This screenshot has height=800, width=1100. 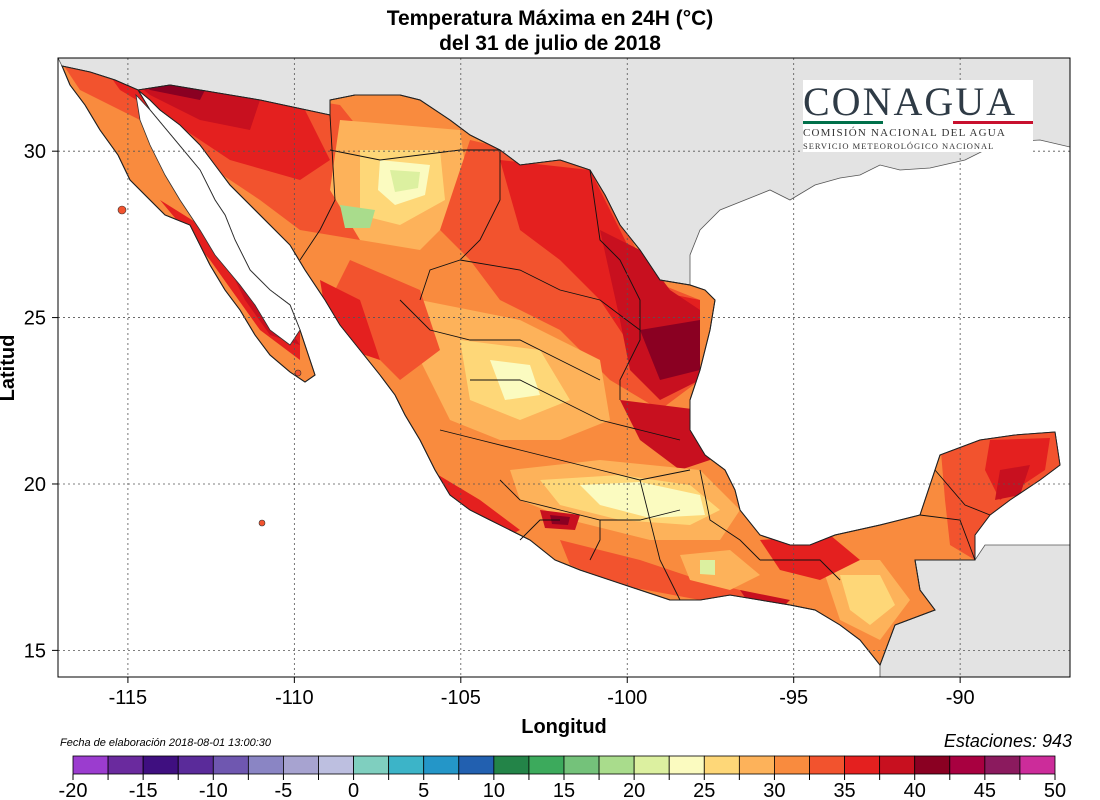 I want to click on colorbar-label: 0, so click(x=353, y=790).